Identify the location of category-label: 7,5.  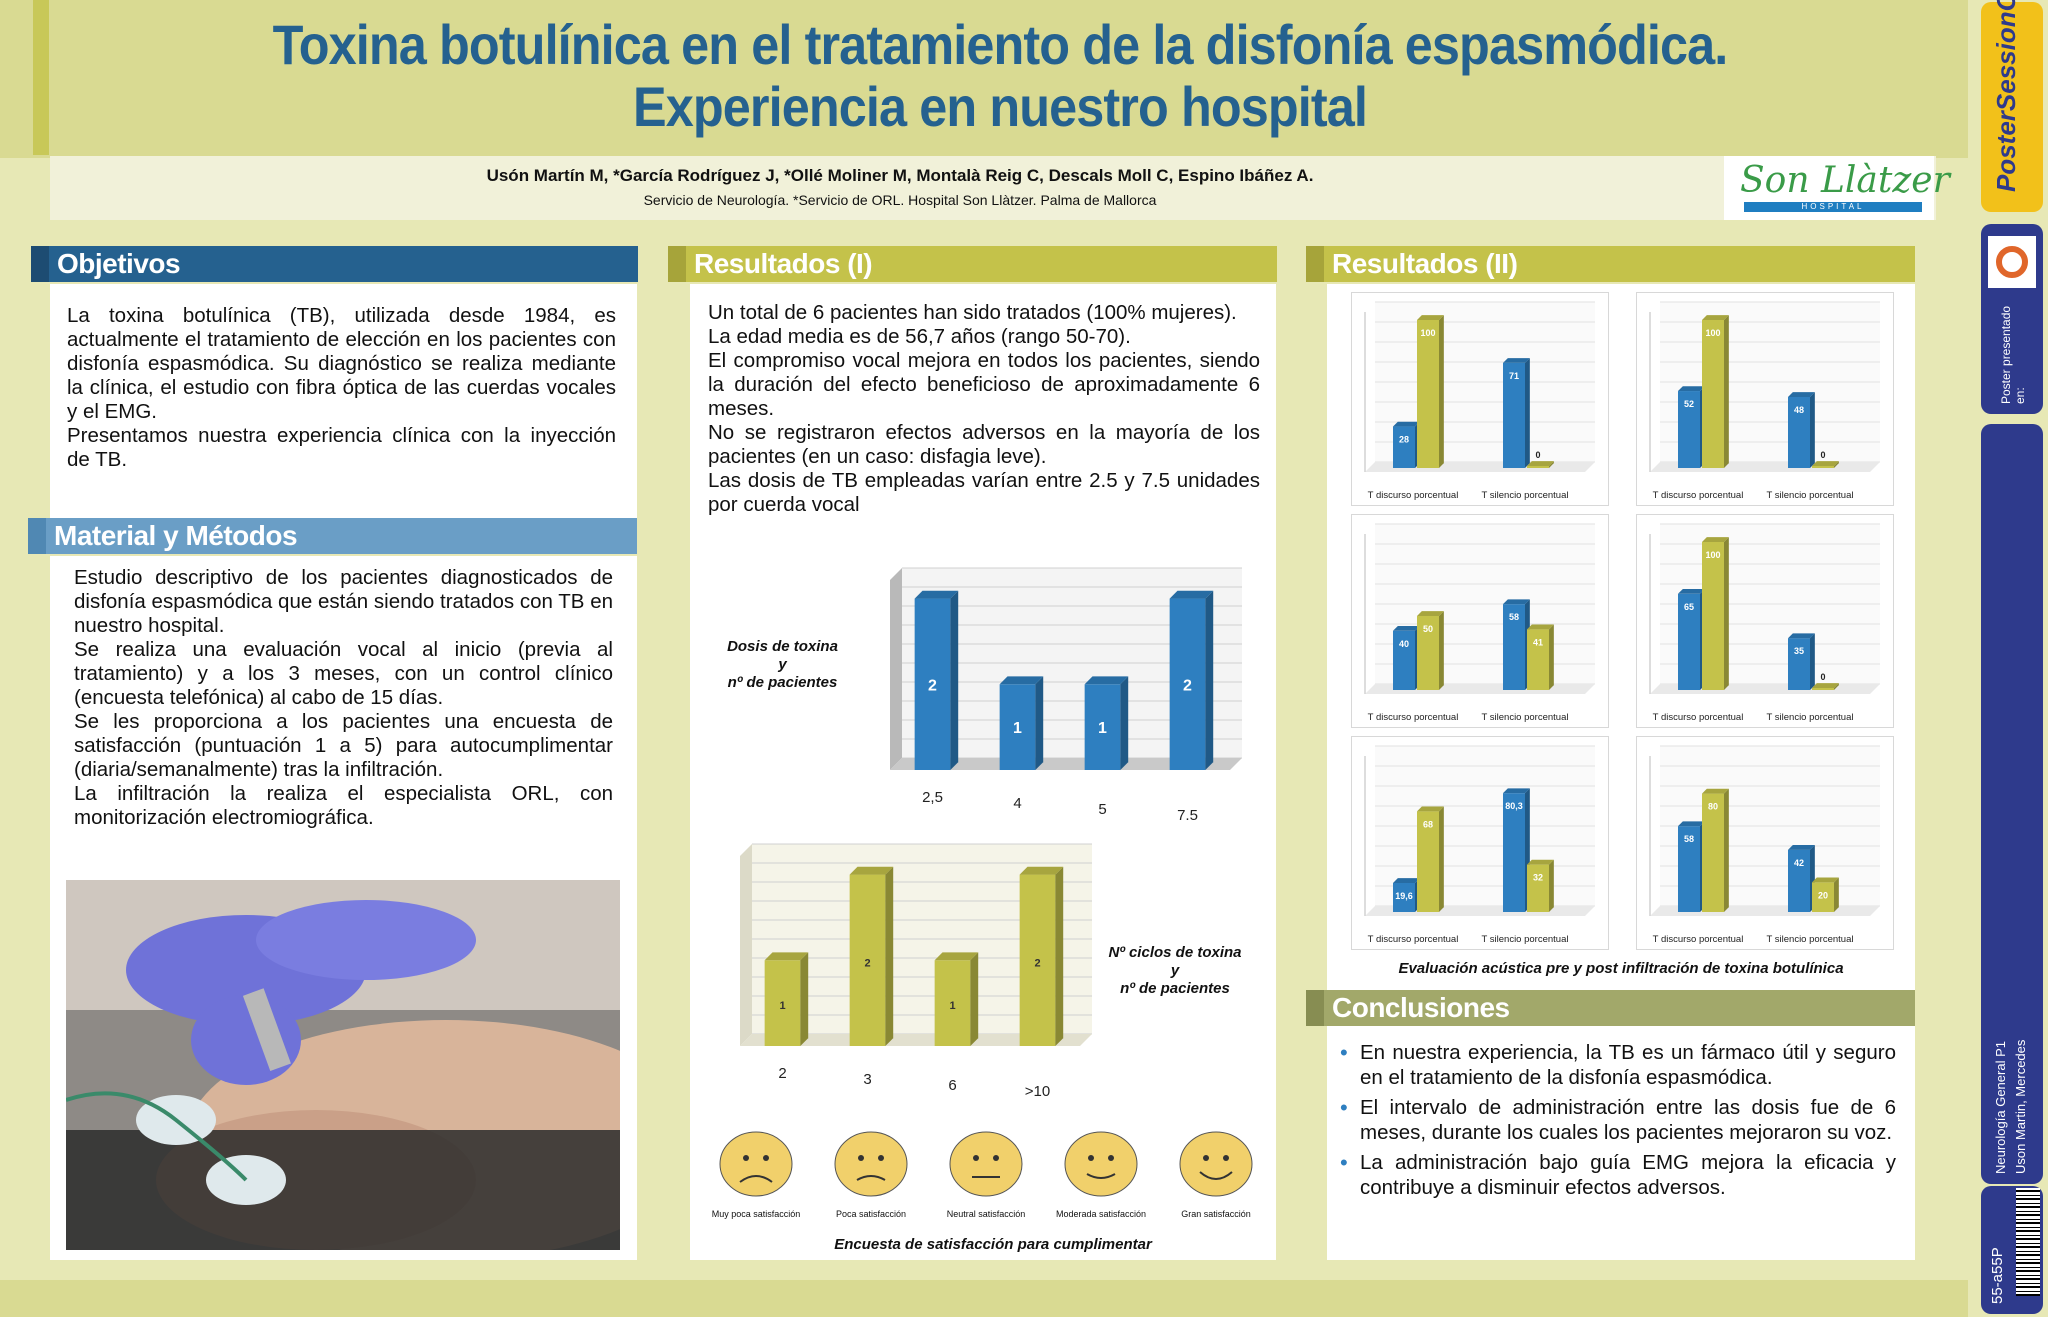
(1187, 813).